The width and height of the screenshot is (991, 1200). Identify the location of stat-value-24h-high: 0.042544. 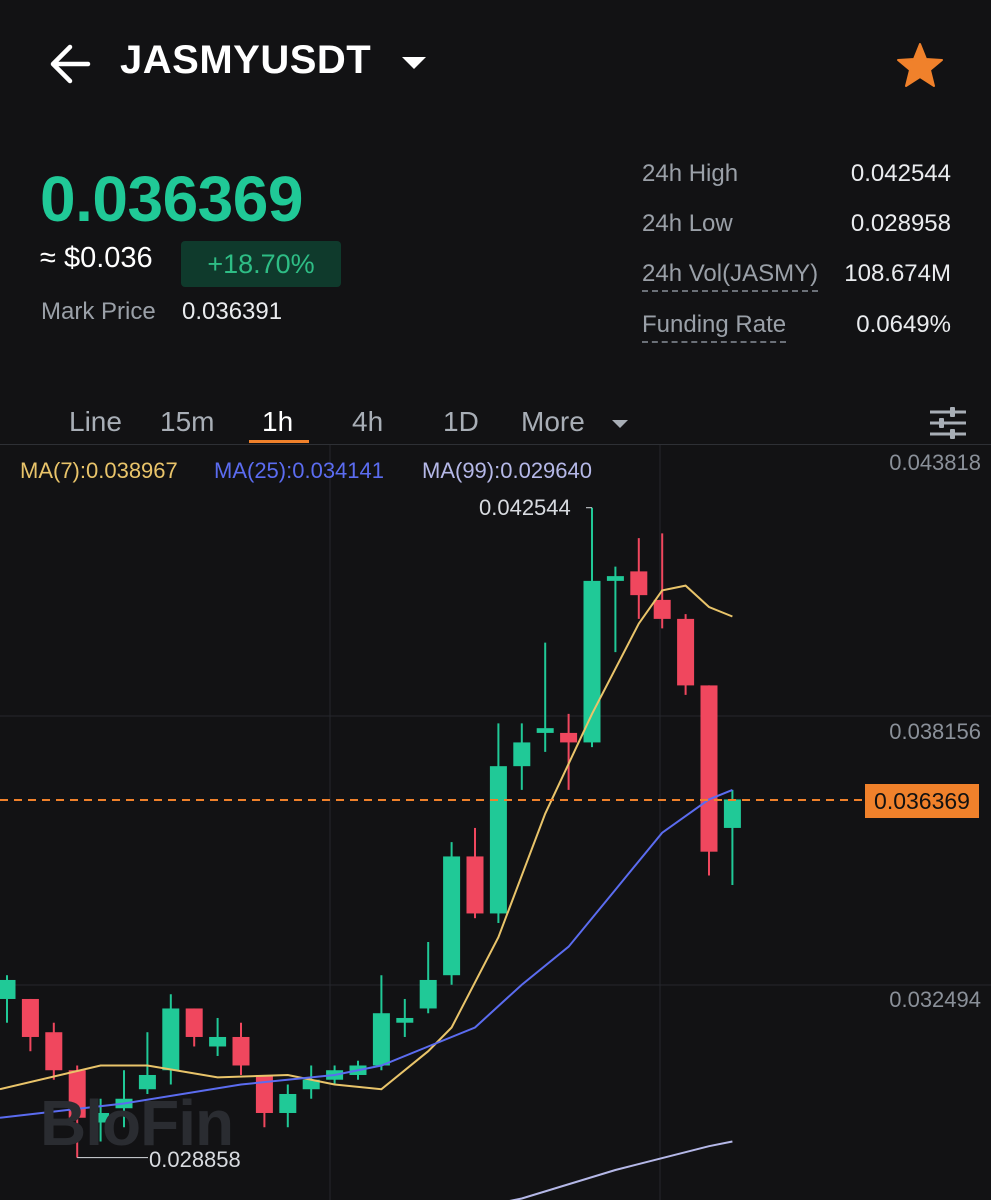
(900, 173).